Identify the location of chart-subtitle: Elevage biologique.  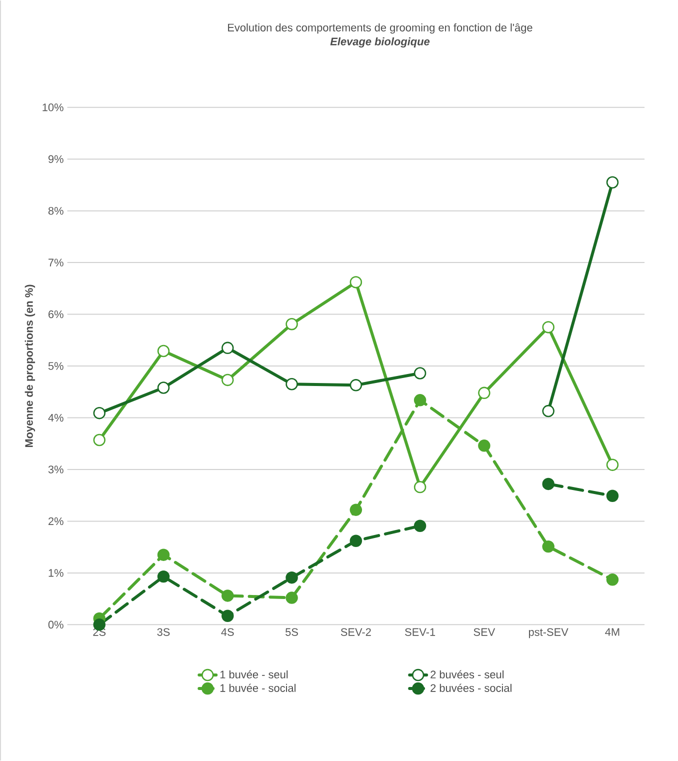
(380, 42).